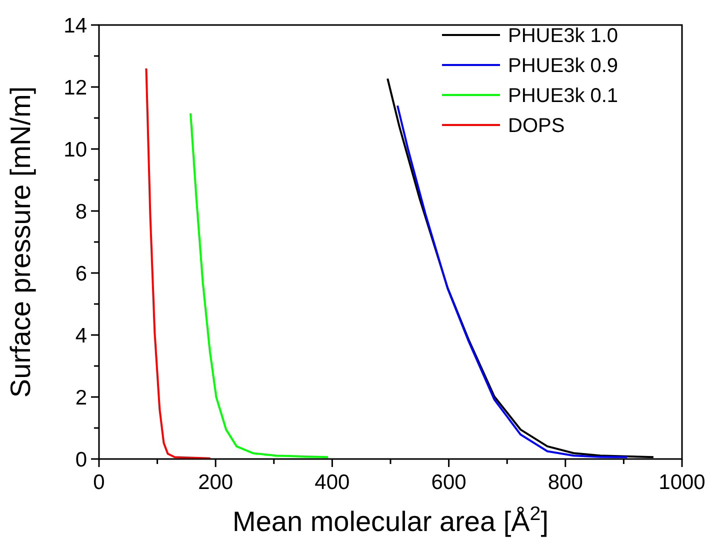  What do you see at coordinates (75, 150) in the screenshot?
I see `y-tick-label: 10` at bounding box center [75, 150].